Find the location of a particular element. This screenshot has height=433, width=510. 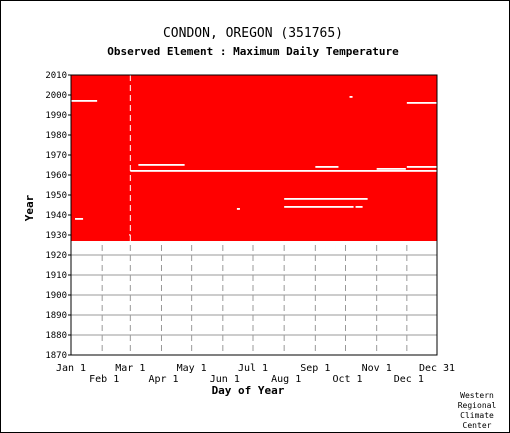

y-tick-label: 1870 is located at coordinates (56, 356).